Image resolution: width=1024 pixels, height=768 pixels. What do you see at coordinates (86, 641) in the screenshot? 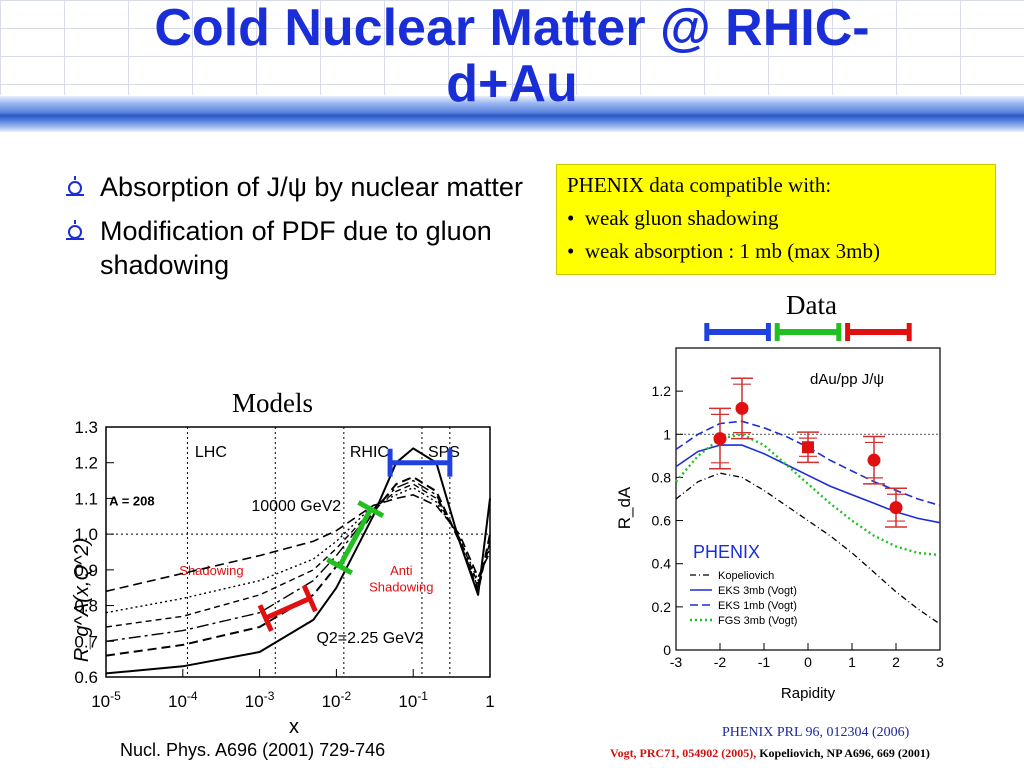
I see `y-tick-label: 0.7` at bounding box center [86, 641].